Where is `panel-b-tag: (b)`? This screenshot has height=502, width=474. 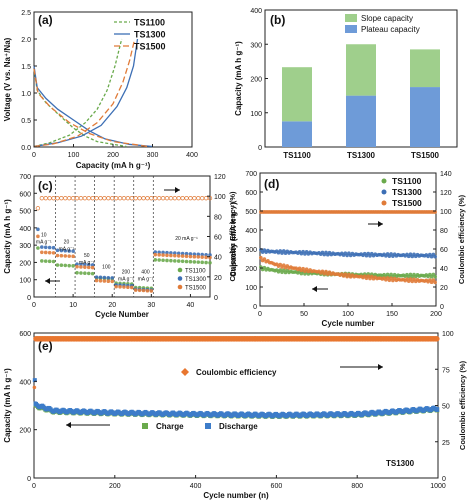
panel-b-tag: (b) is located at coordinates (277, 20).